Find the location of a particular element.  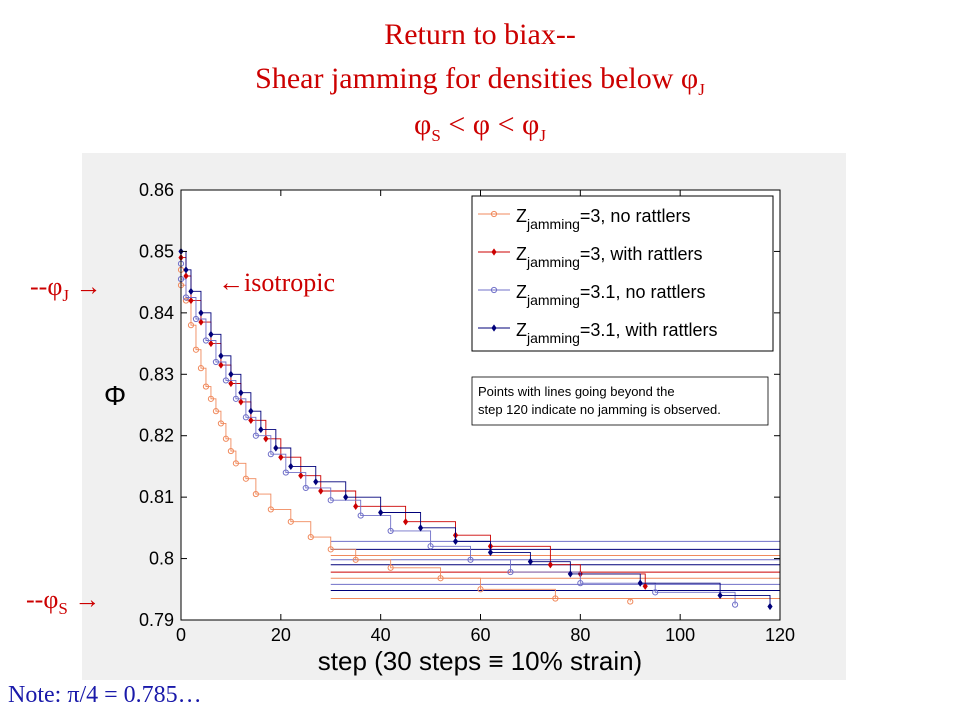

legend-label: Zjamming=3, with rattlers is located at coordinates (609, 257).